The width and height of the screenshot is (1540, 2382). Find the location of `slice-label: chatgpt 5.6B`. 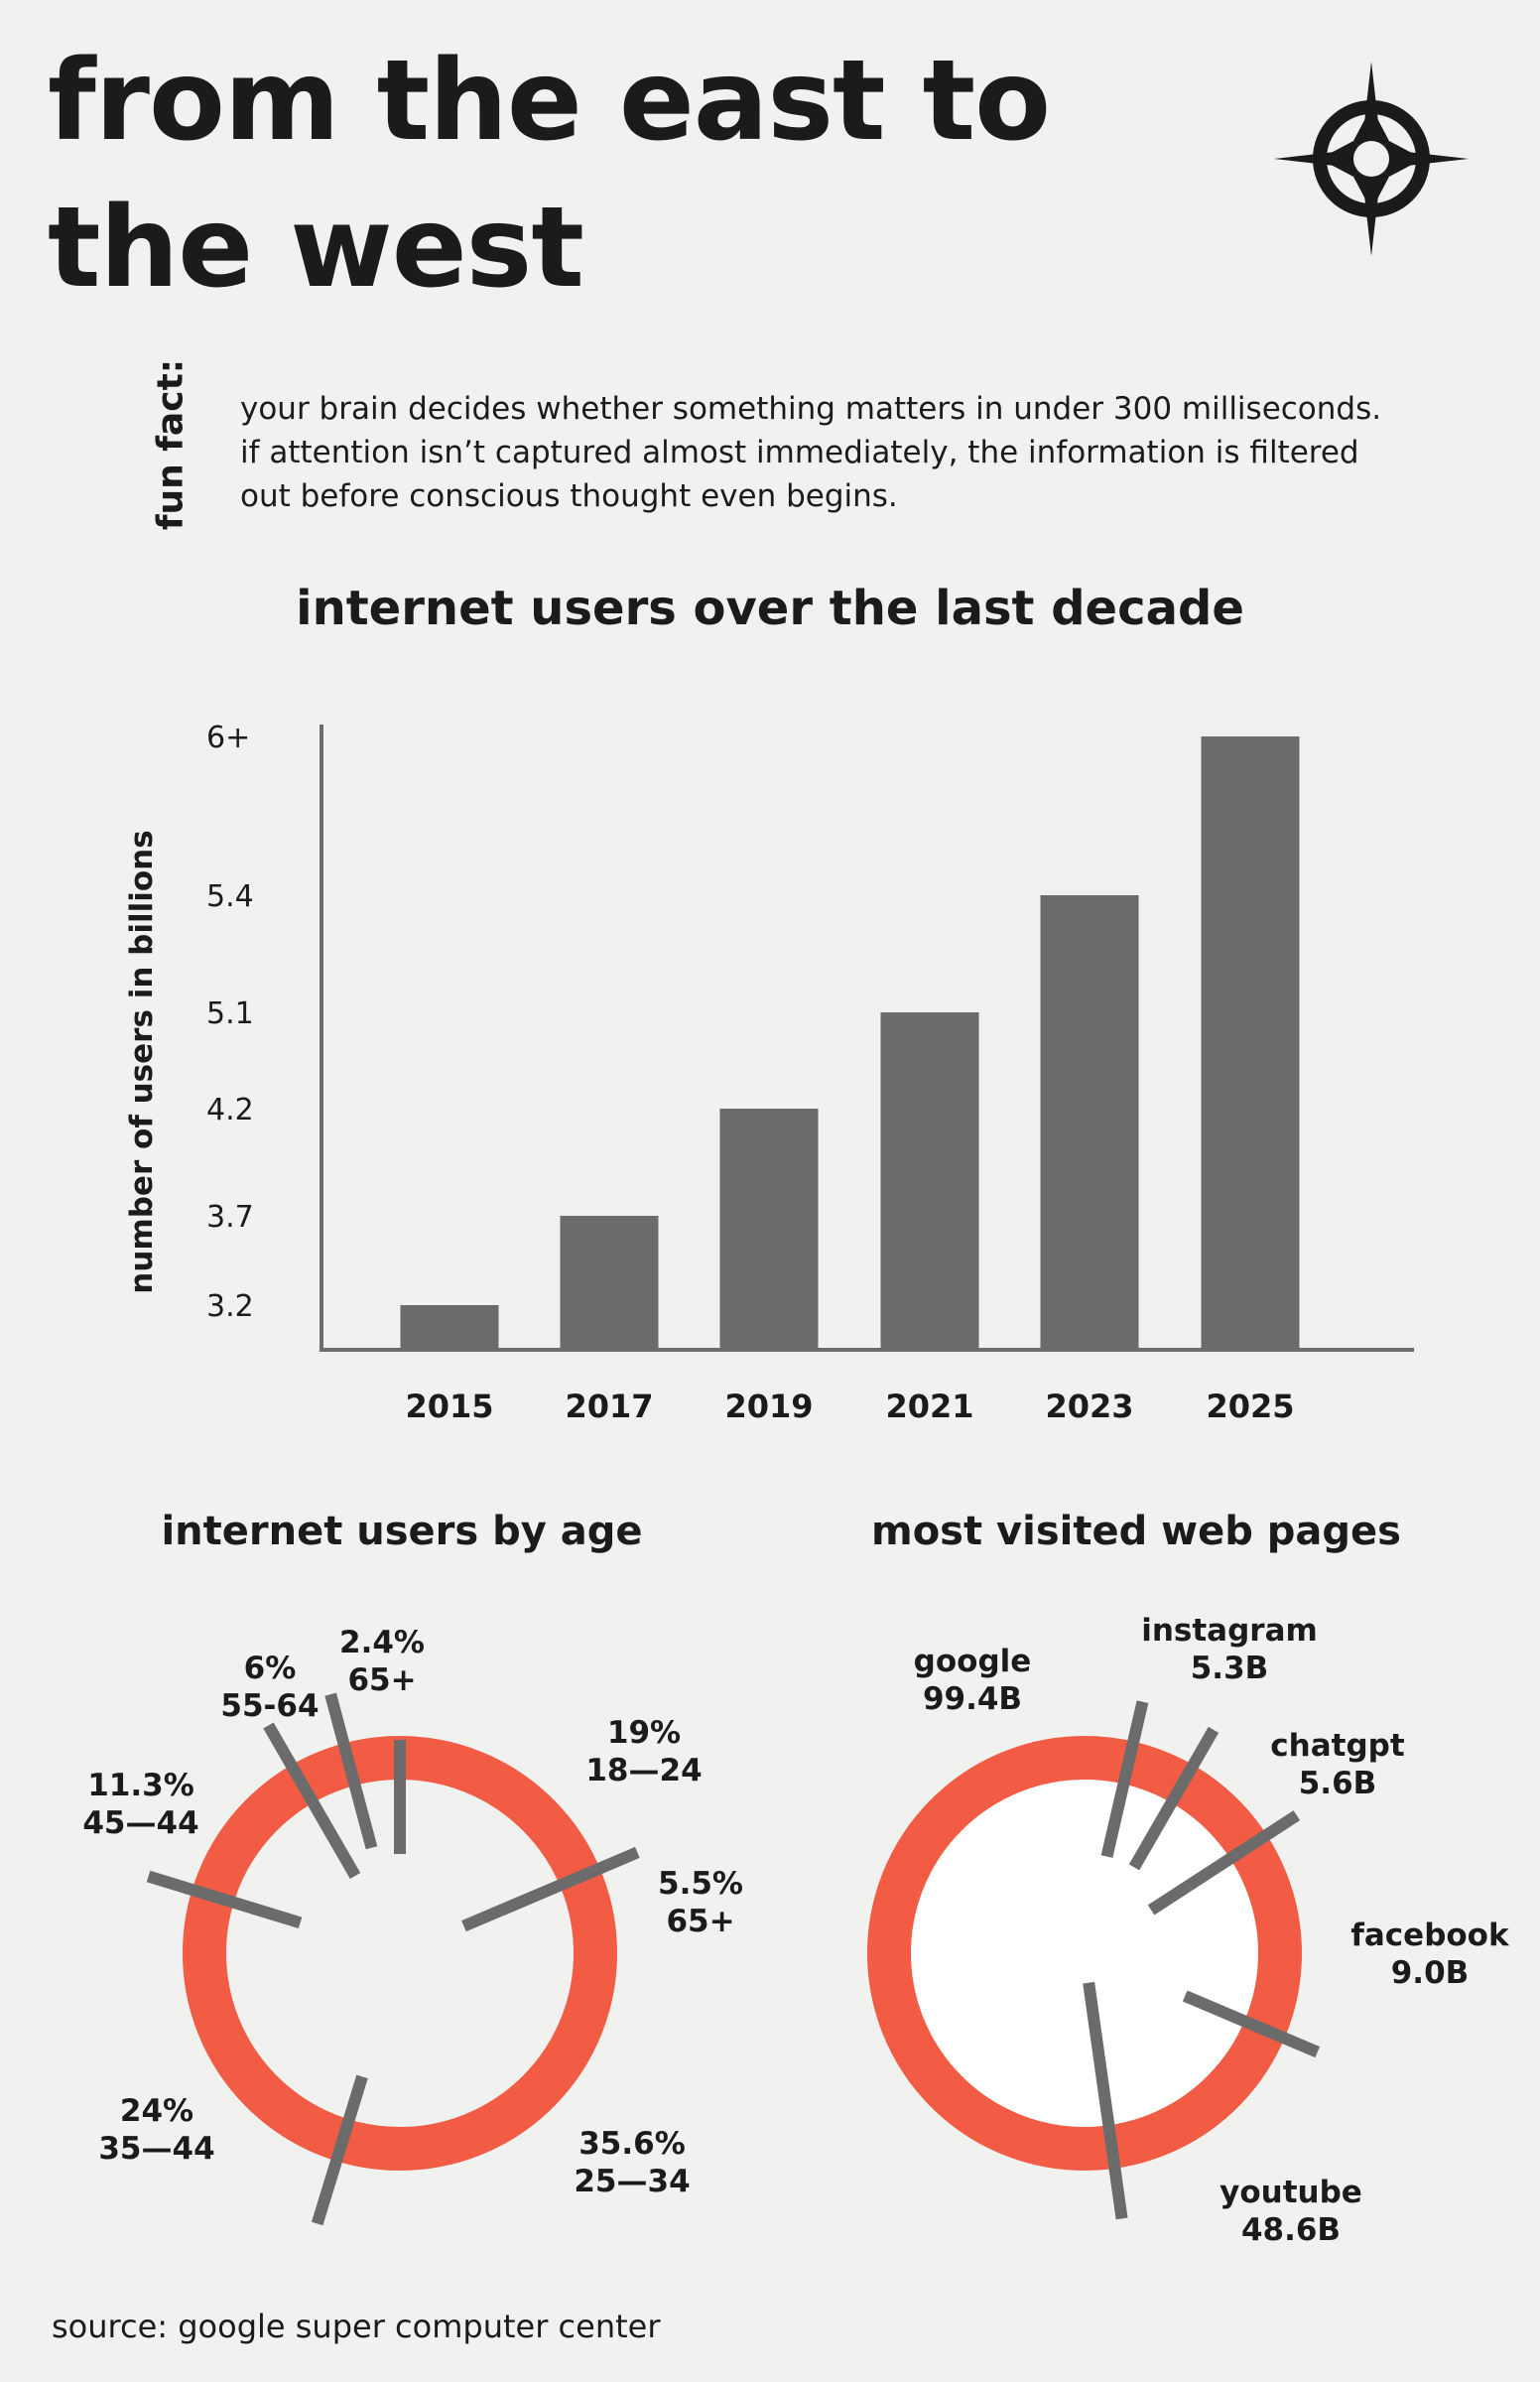

slice-label: chatgpt 5.6B is located at coordinates (1337, 1765).